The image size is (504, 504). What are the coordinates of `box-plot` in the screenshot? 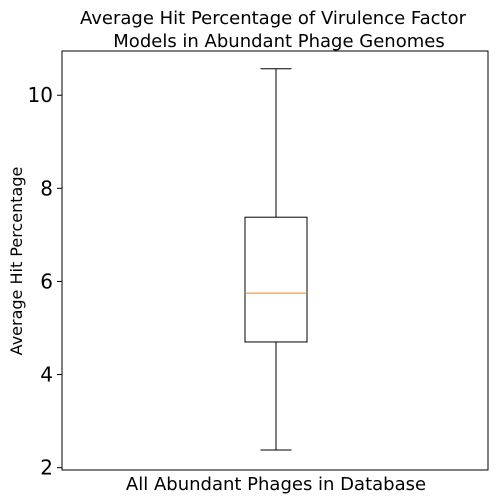 It's located at (276, 259).